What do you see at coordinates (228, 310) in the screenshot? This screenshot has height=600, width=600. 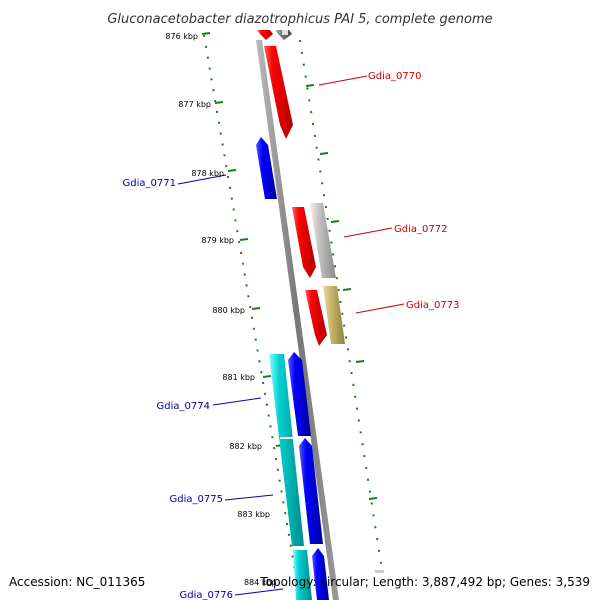 I see `tick-label: 880 kbp` at bounding box center [228, 310].